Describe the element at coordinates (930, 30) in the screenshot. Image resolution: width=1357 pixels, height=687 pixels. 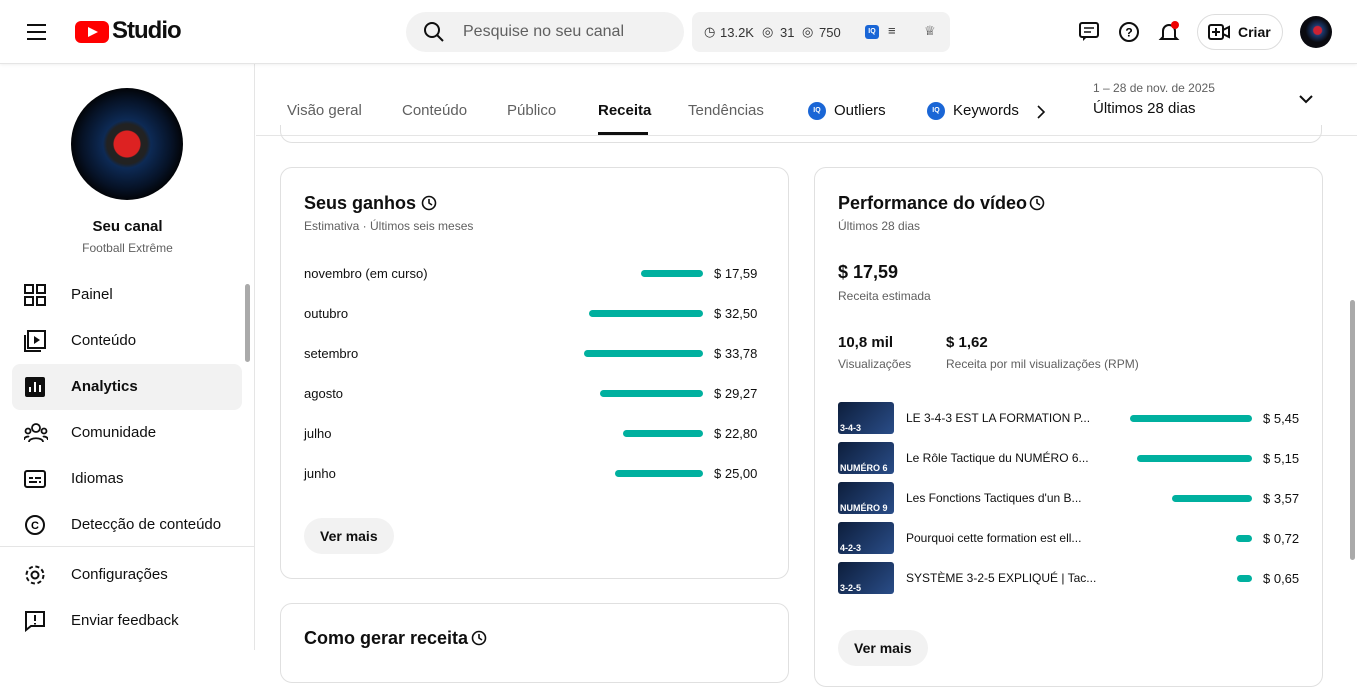
I see `trophy-icon: ♕` at that location.